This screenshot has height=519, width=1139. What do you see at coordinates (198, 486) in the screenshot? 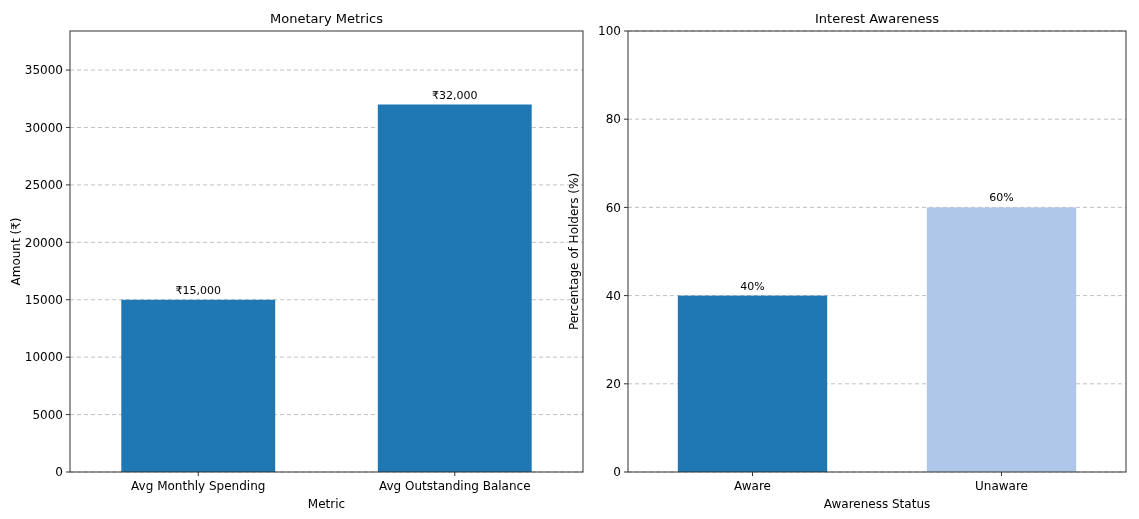
I see `x-tick-label: Avg Monthly Spending` at bounding box center [198, 486].